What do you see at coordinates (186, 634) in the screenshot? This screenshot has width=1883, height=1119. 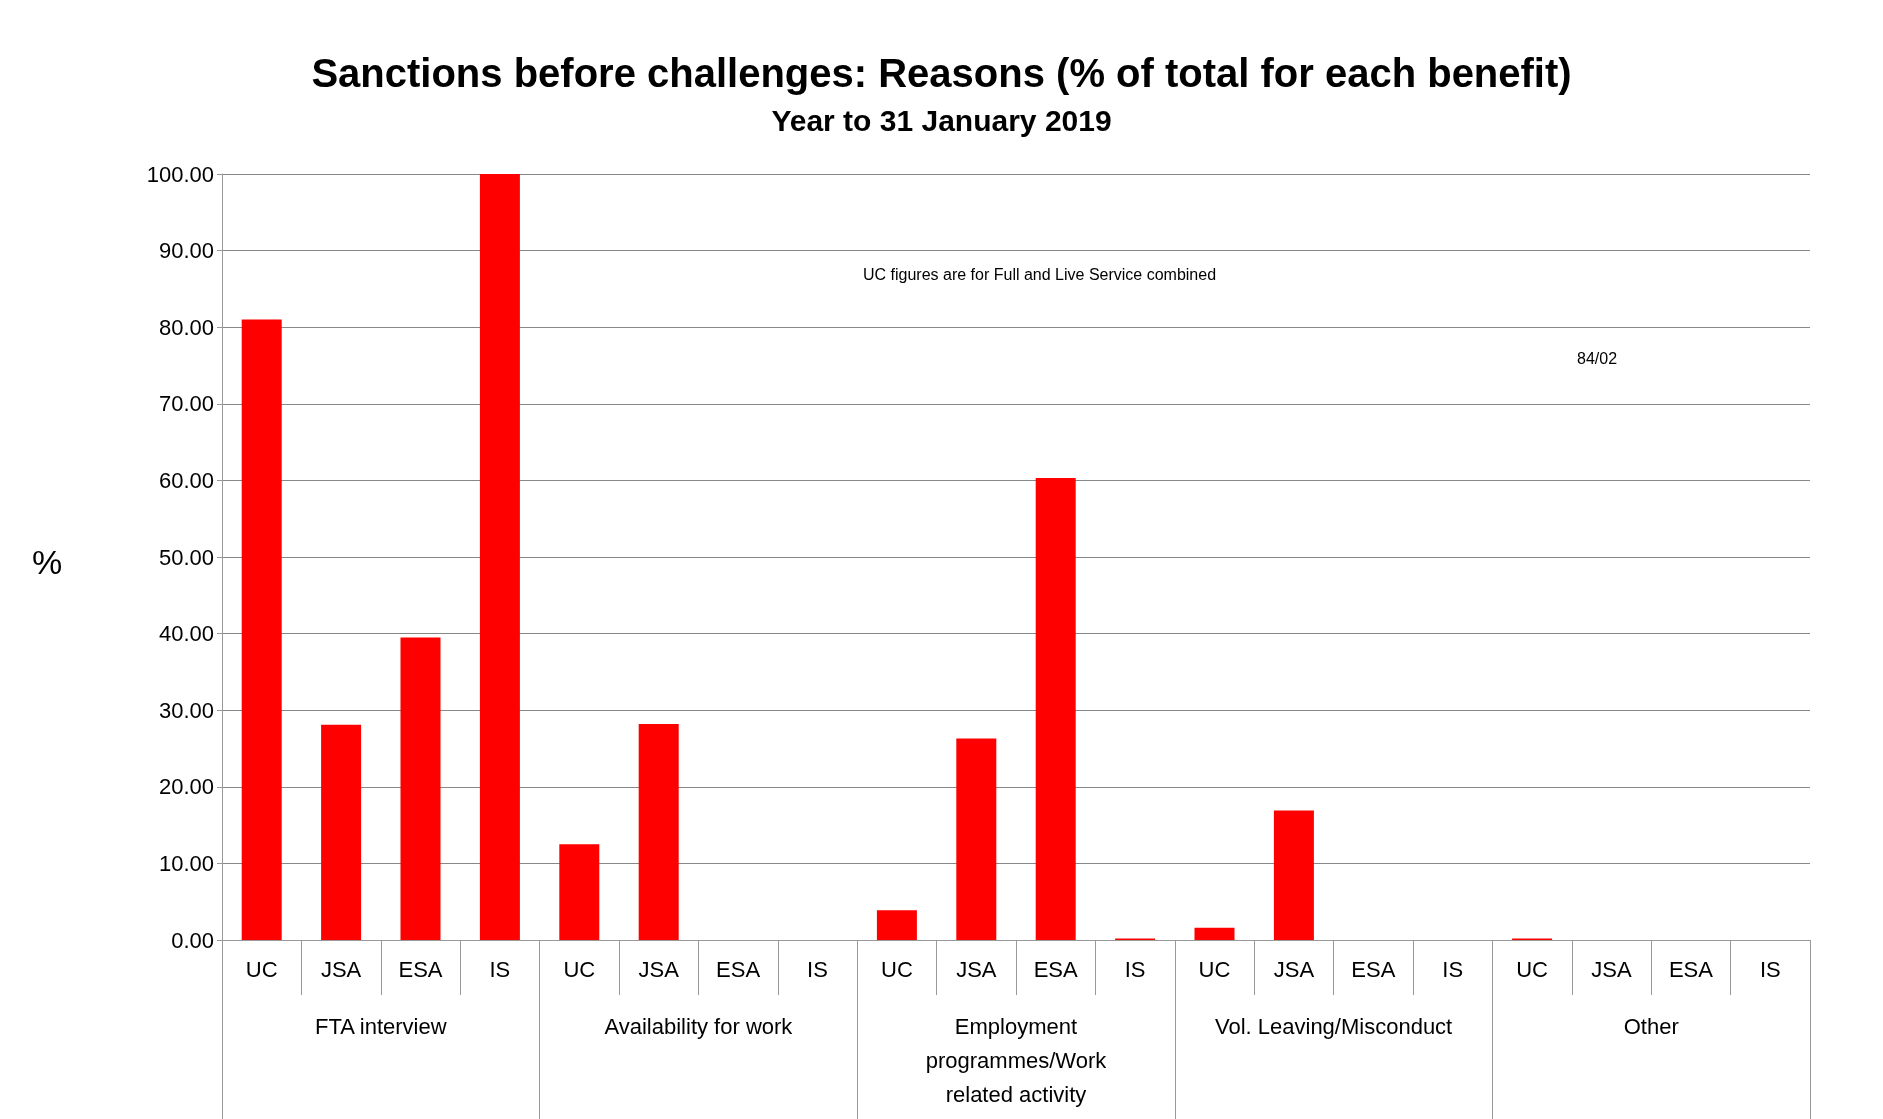 I see `y-tick-label: 40.00` at bounding box center [186, 634].